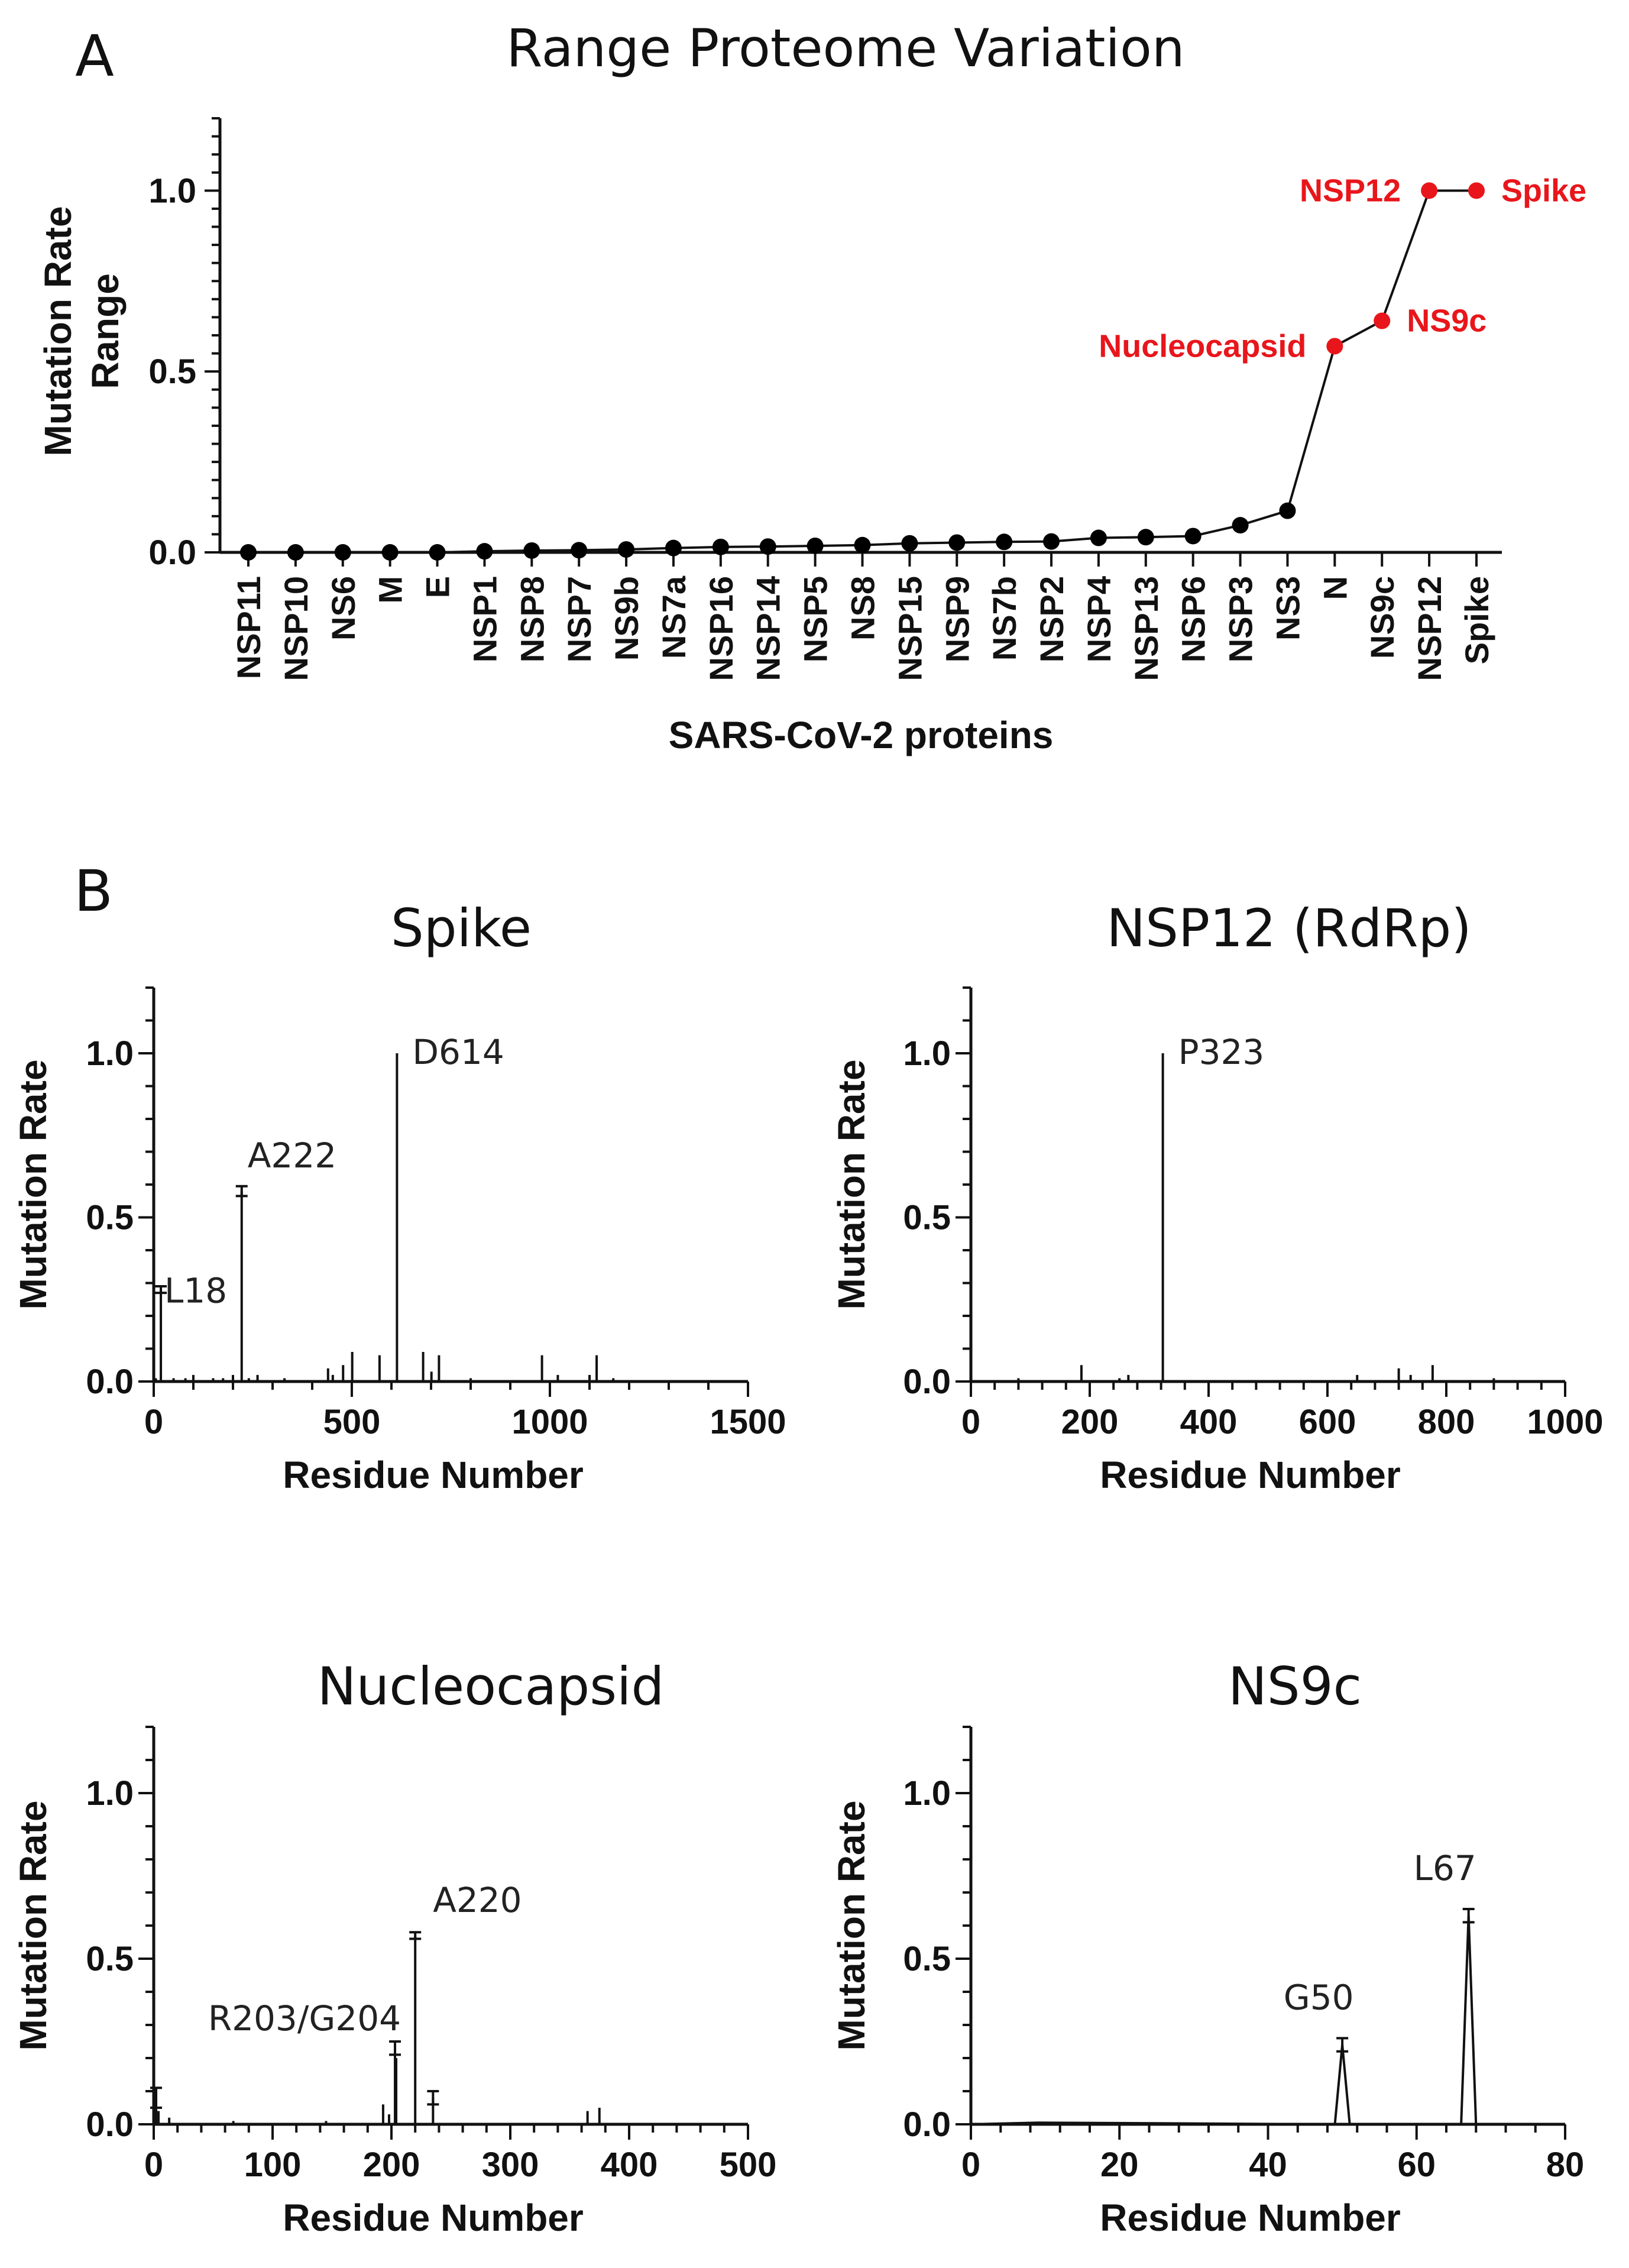  What do you see at coordinates (484, 619) in the screenshot?
I see `category-label: NSP1` at bounding box center [484, 619].